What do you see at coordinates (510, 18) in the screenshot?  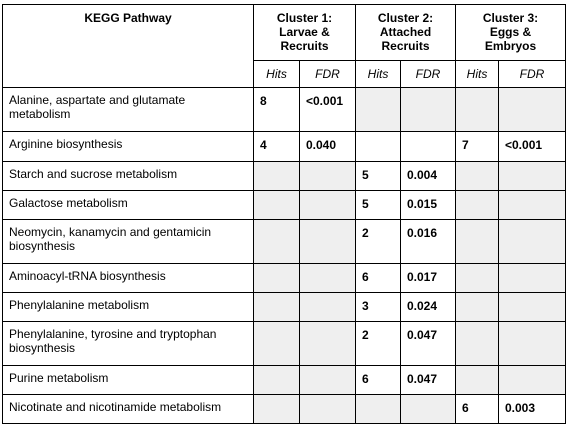 I see `cluster-3-line-1: Cluster 3:` at bounding box center [510, 18].